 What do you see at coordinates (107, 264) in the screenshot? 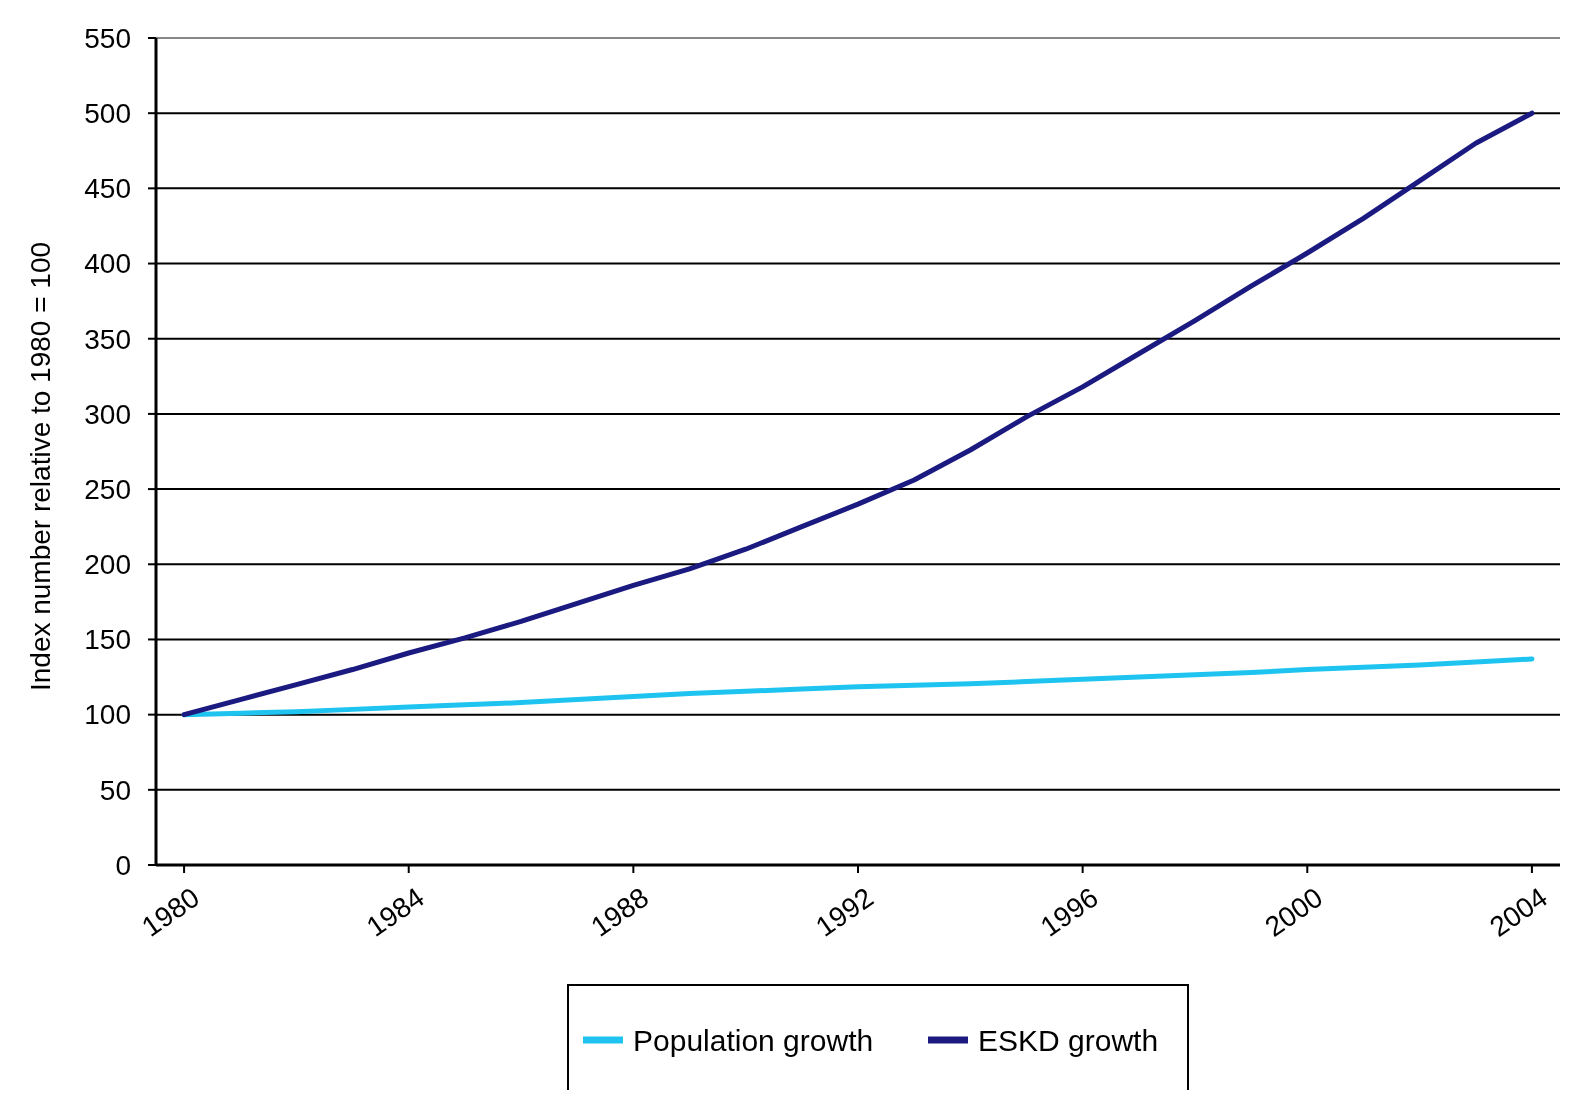
I see `y-tick-label: 400` at bounding box center [107, 264].